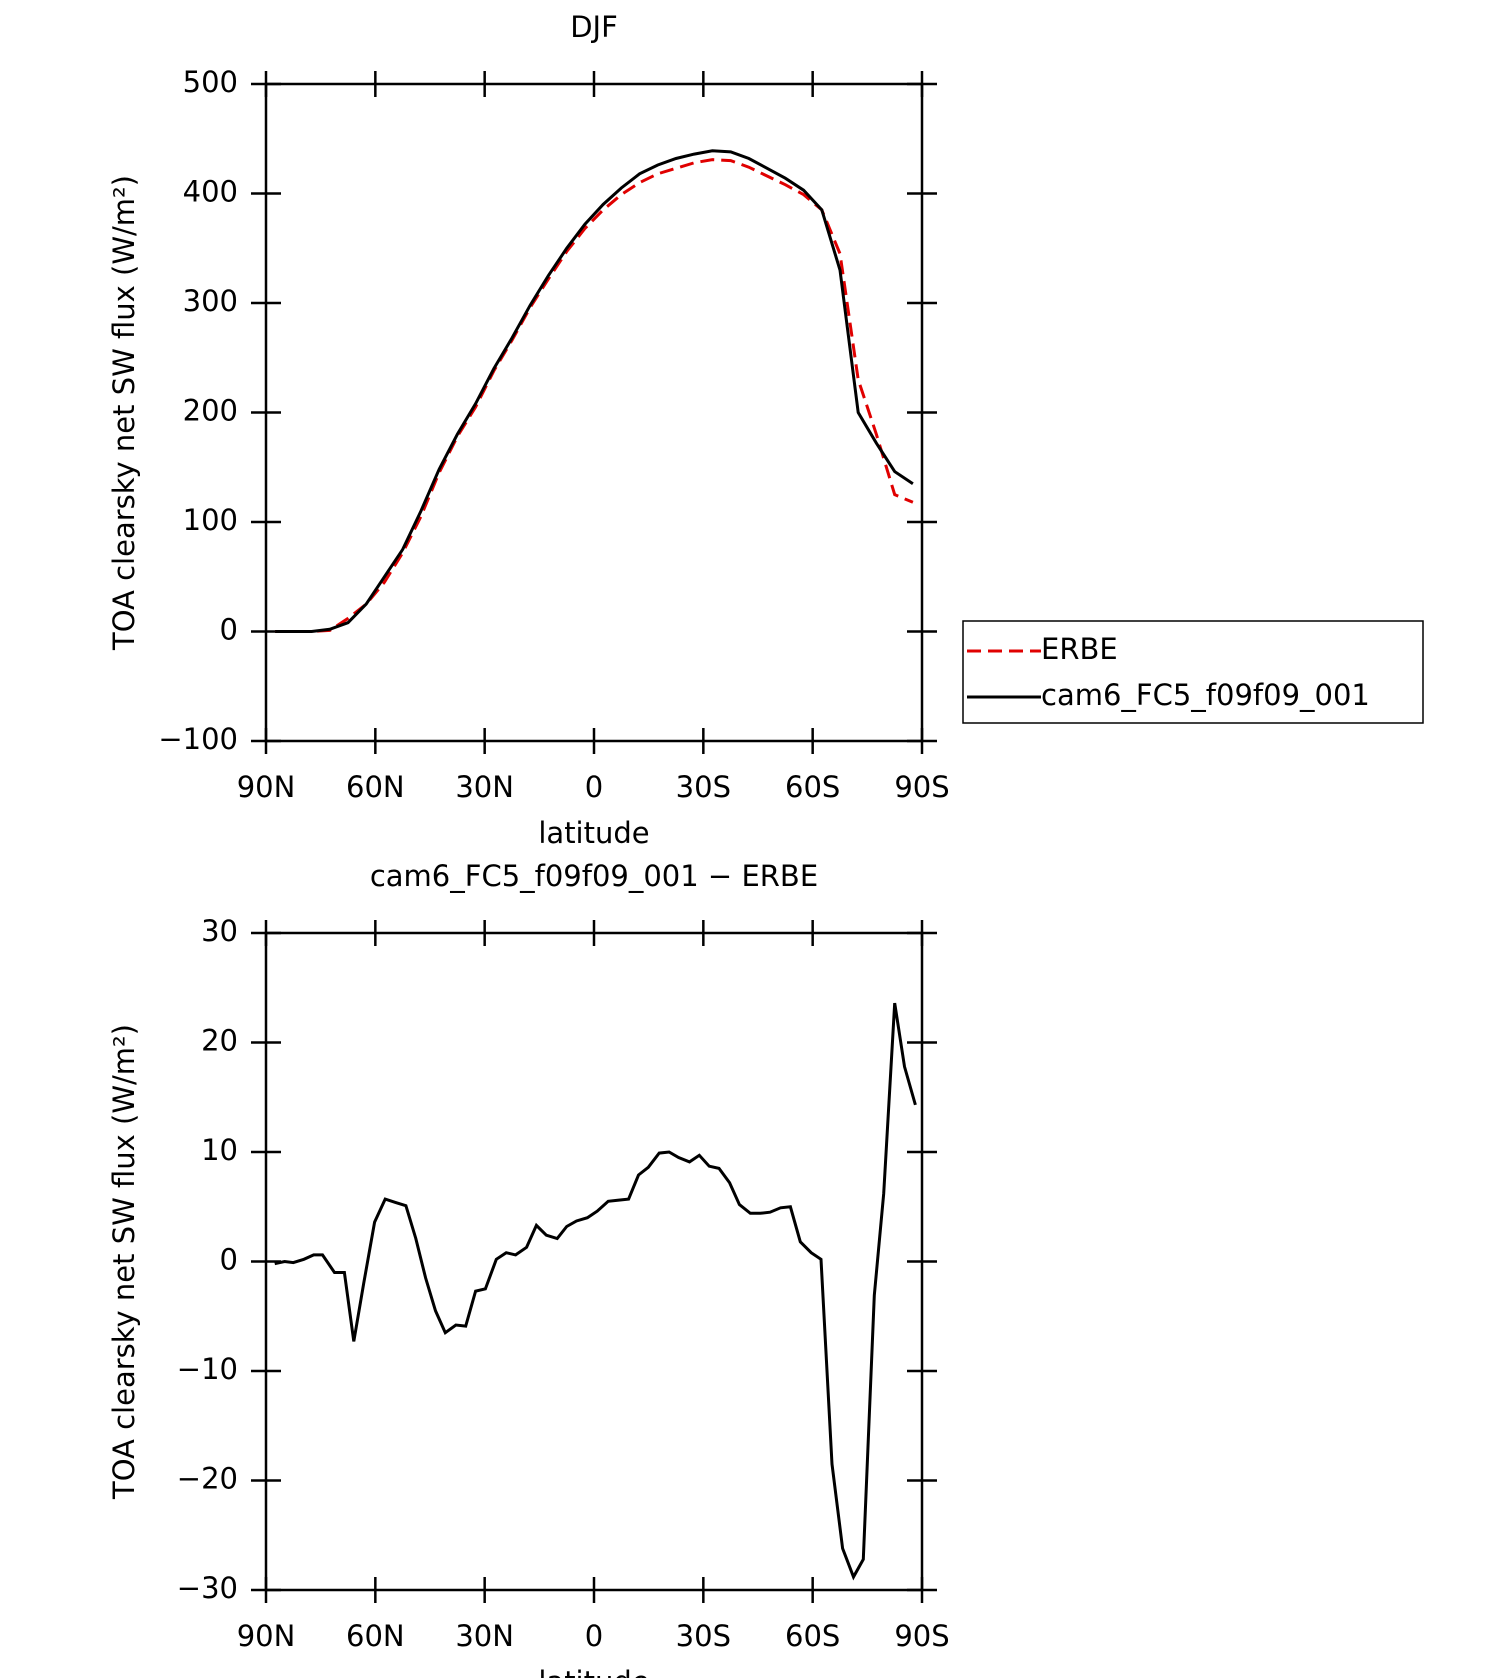 The height and width of the screenshot is (1678, 1498). What do you see at coordinates (207, 1479) in the screenshot?
I see `y-tick-label: −20` at bounding box center [207, 1479].